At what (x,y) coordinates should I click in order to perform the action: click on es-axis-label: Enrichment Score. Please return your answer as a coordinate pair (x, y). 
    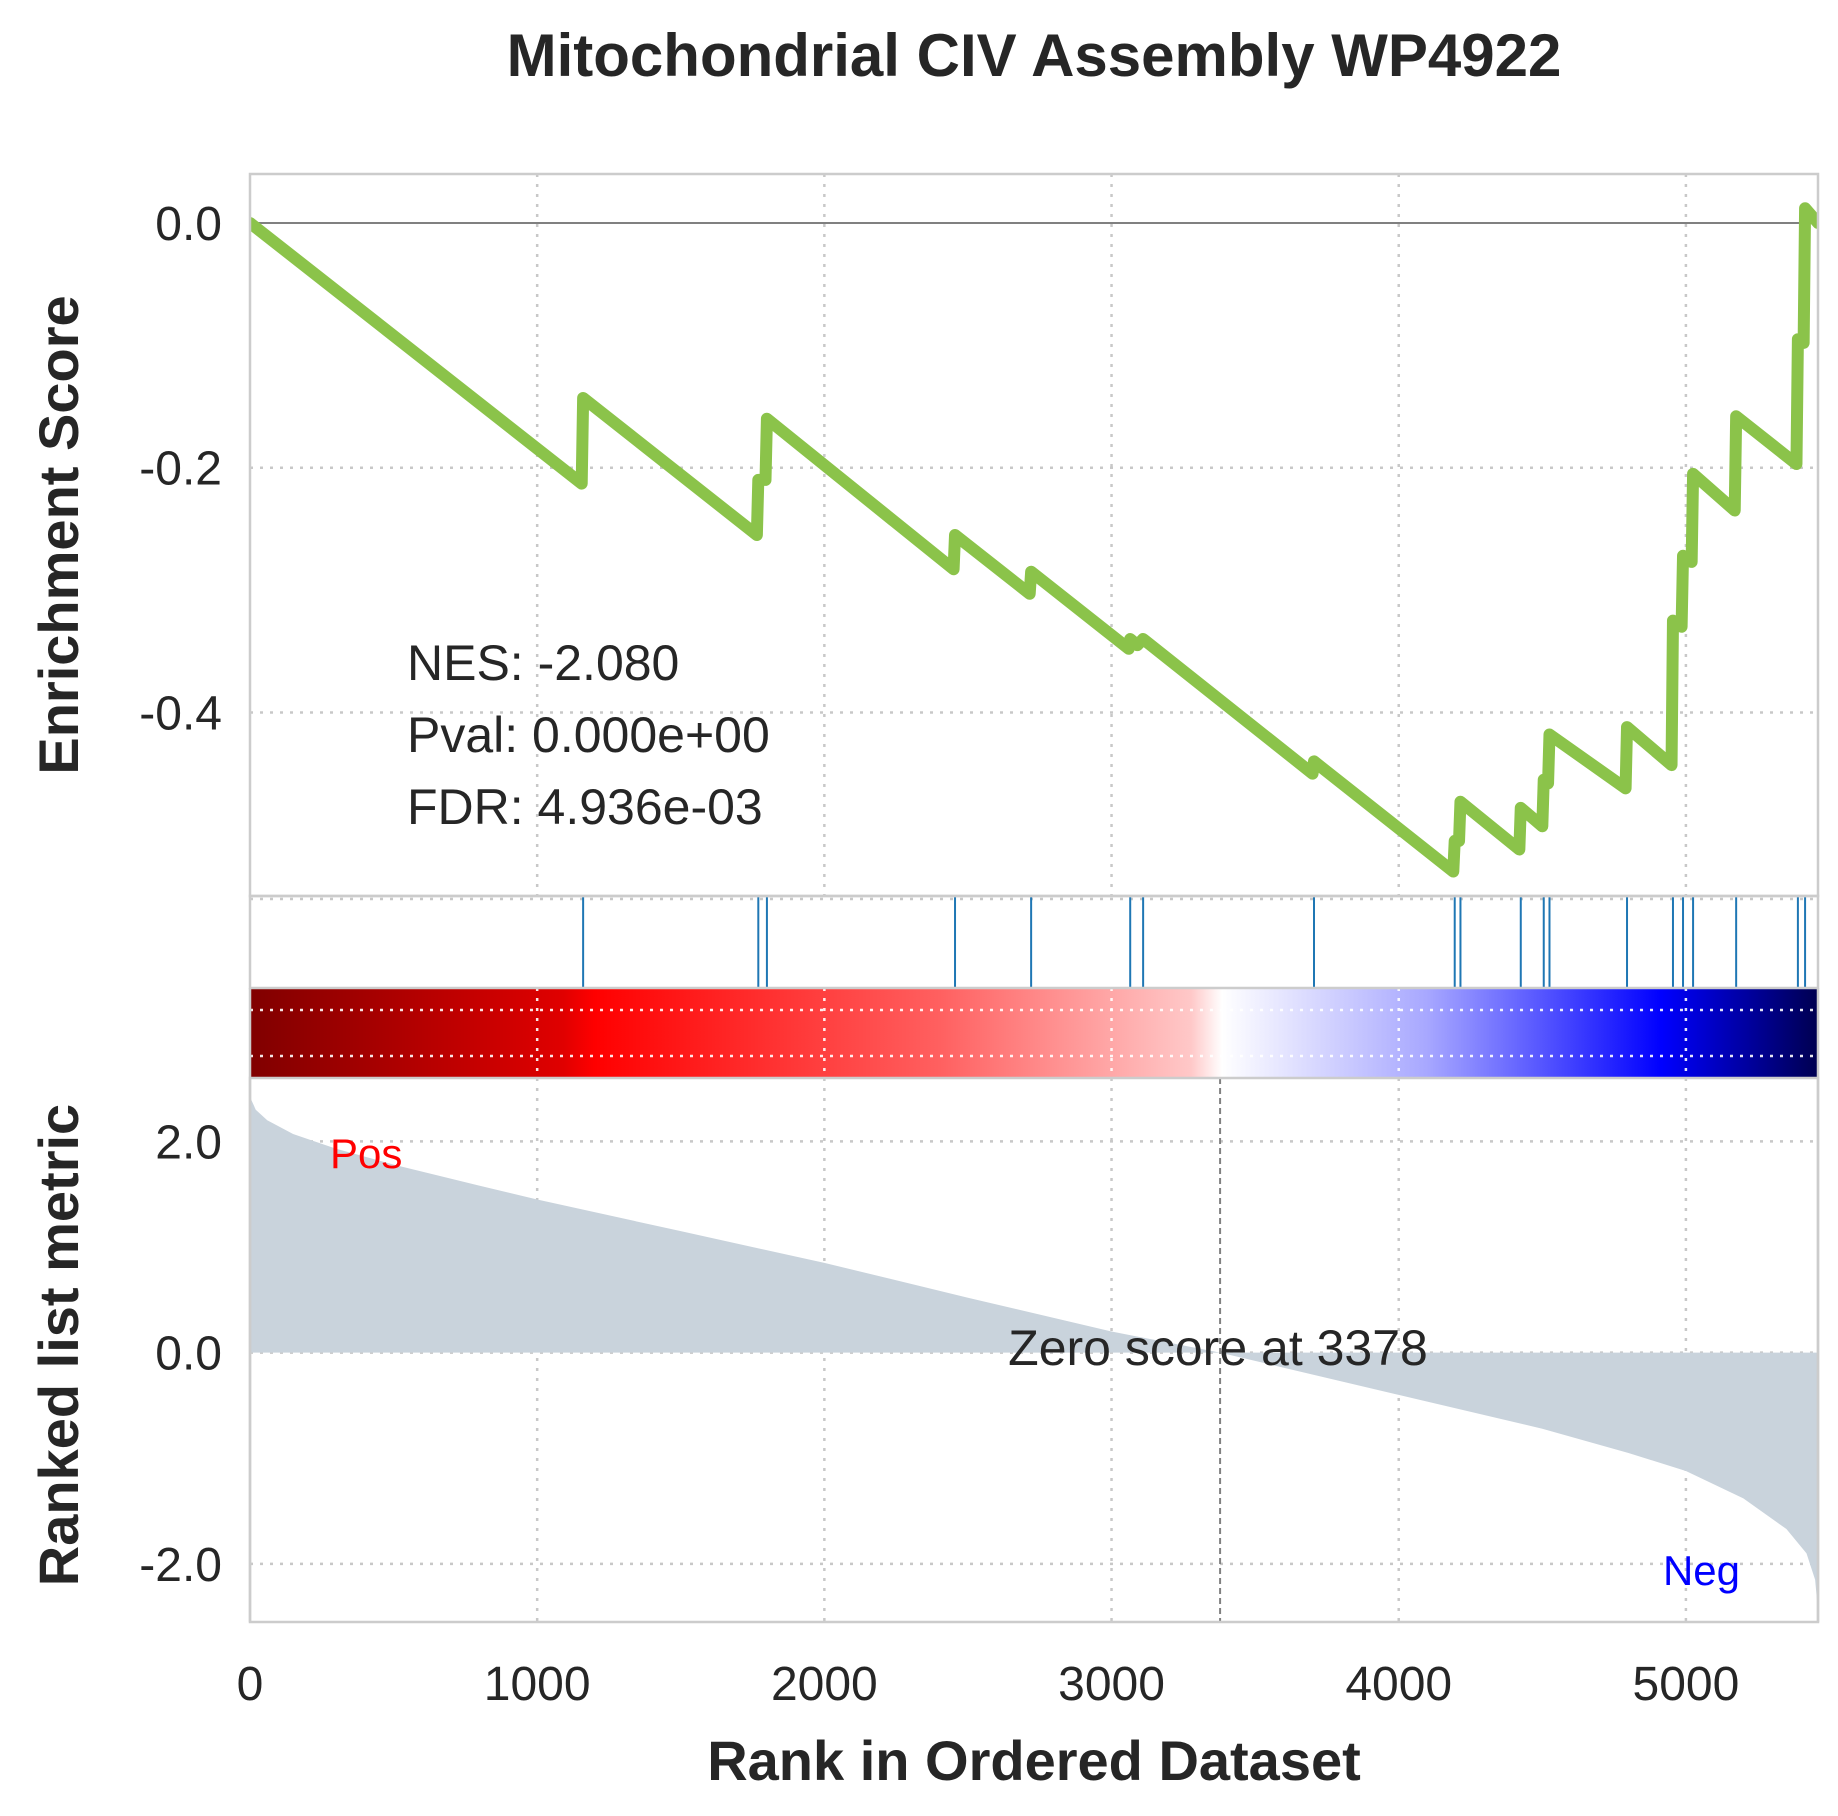
    Looking at the image, I should click on (58, 534).